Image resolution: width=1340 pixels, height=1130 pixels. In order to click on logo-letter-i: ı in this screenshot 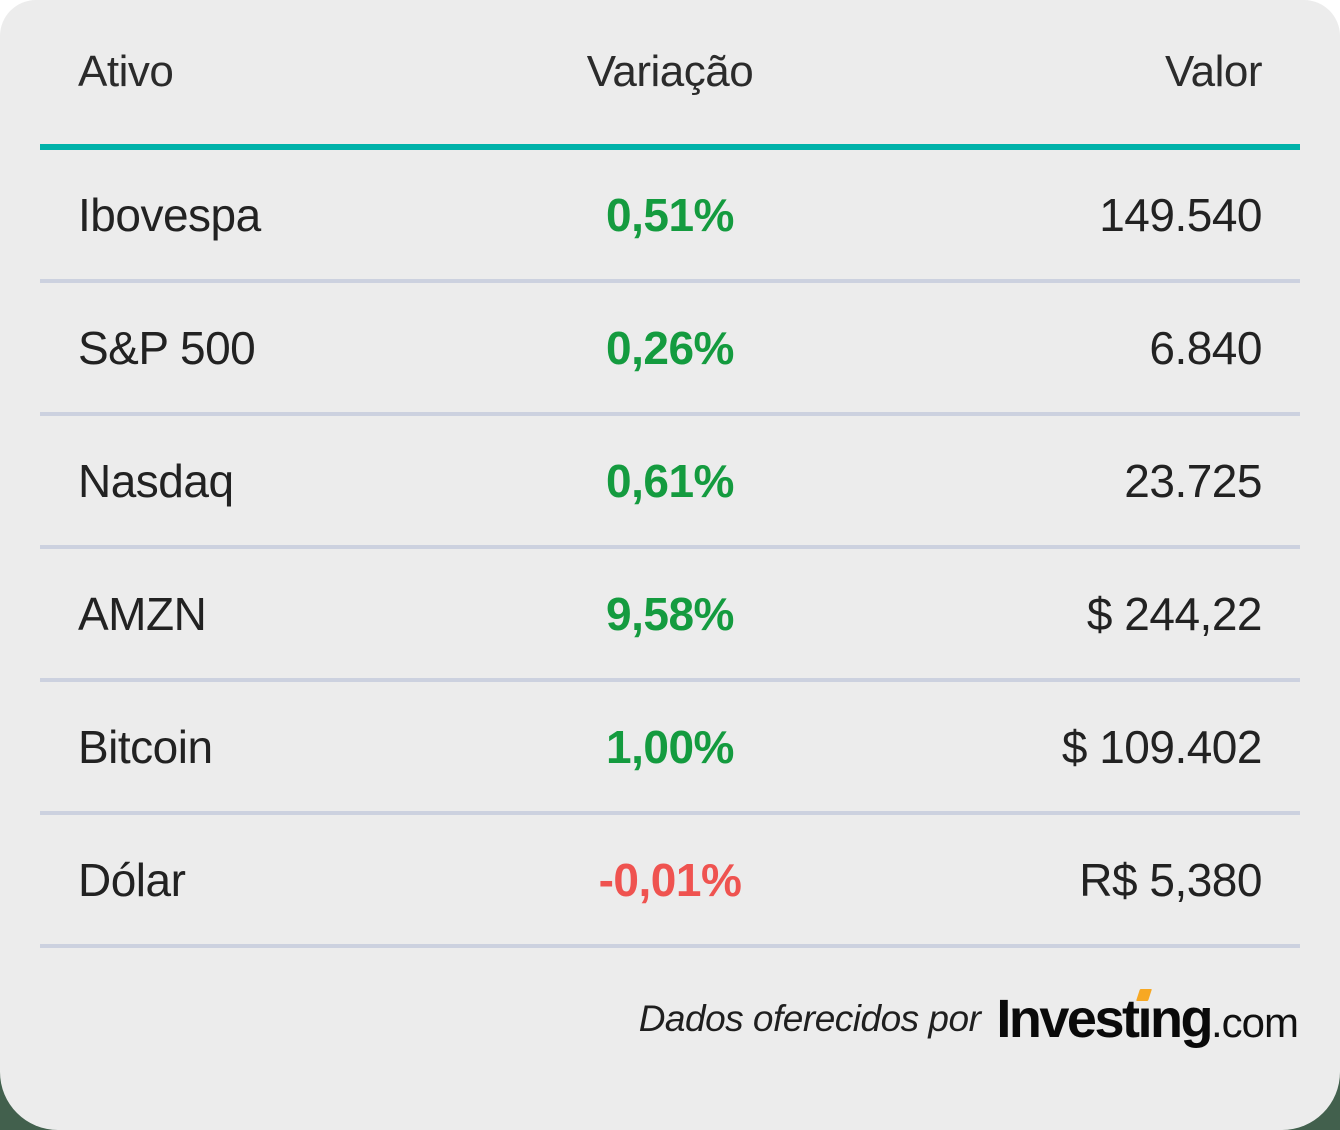, I will do `click(1144, 1019)`.